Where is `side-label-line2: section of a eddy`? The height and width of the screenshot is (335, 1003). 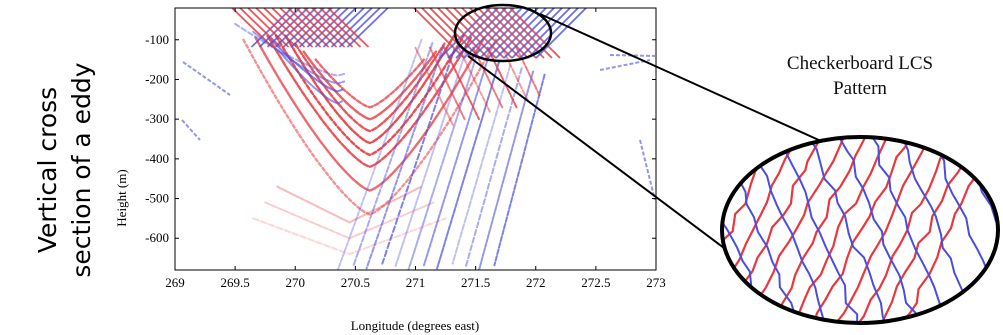
side-label-line2: section of a eddy is located at coordinates (81, 169).